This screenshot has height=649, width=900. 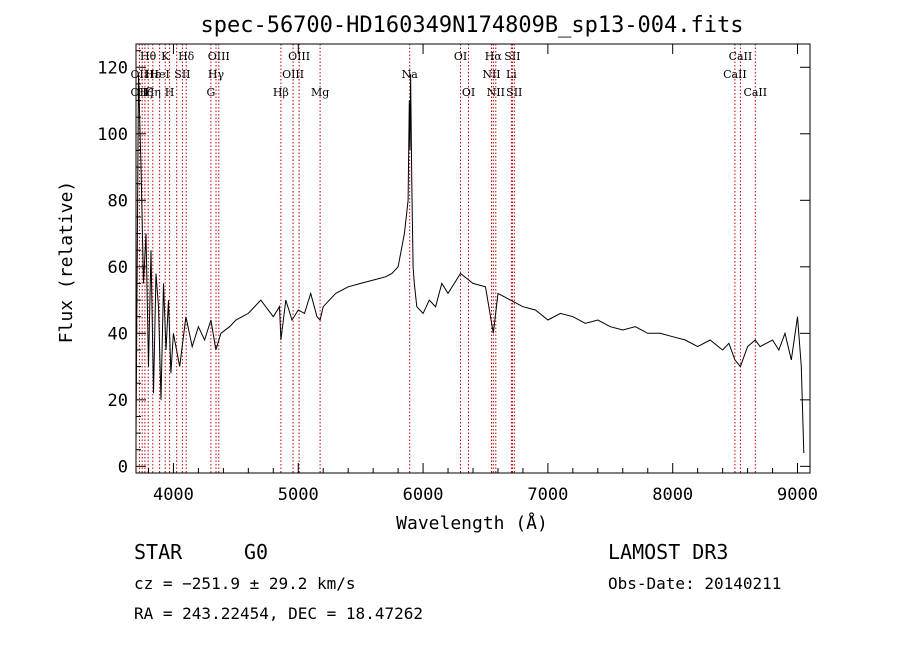 I want to click on line-label-11: HeI, so click(x=159, y=74).